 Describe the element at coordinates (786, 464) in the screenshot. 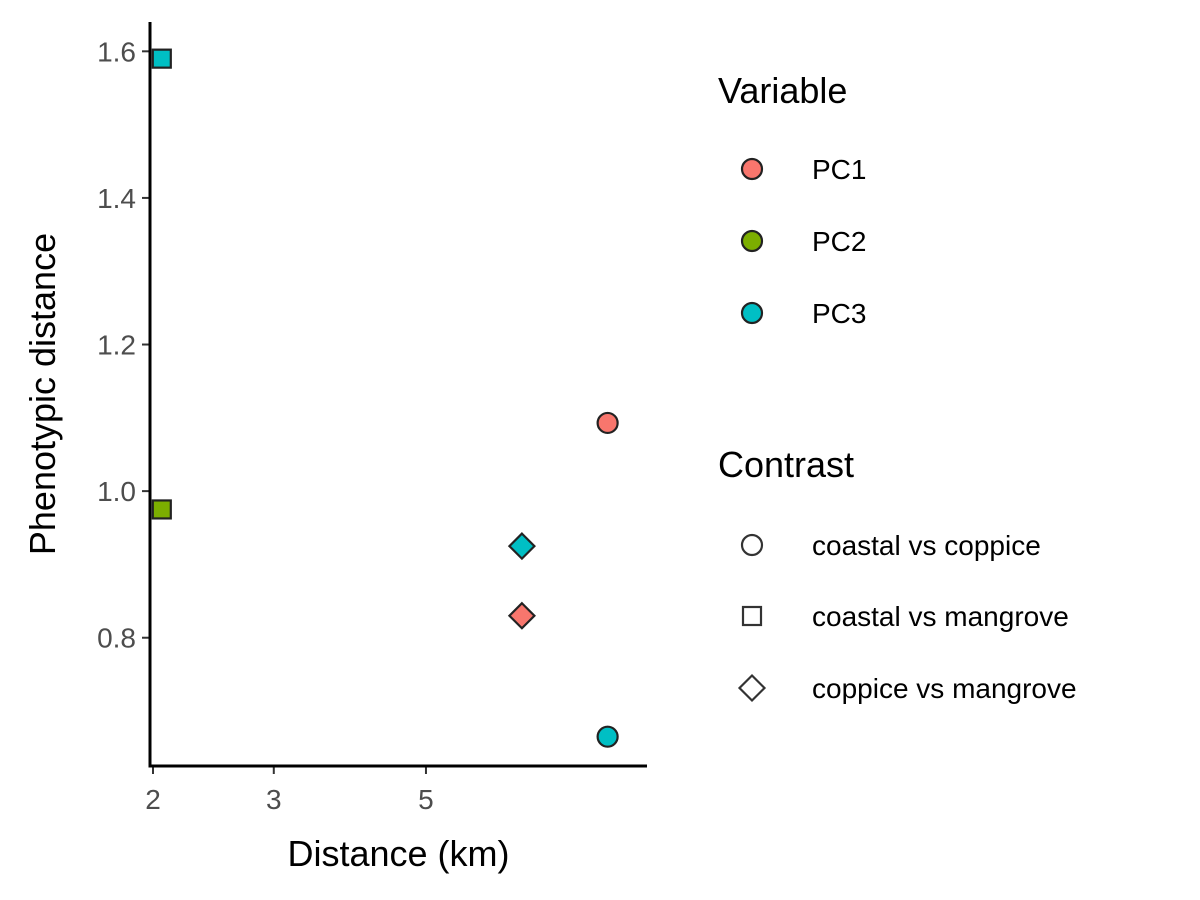

I see `legend-title: Contrast` at that location.